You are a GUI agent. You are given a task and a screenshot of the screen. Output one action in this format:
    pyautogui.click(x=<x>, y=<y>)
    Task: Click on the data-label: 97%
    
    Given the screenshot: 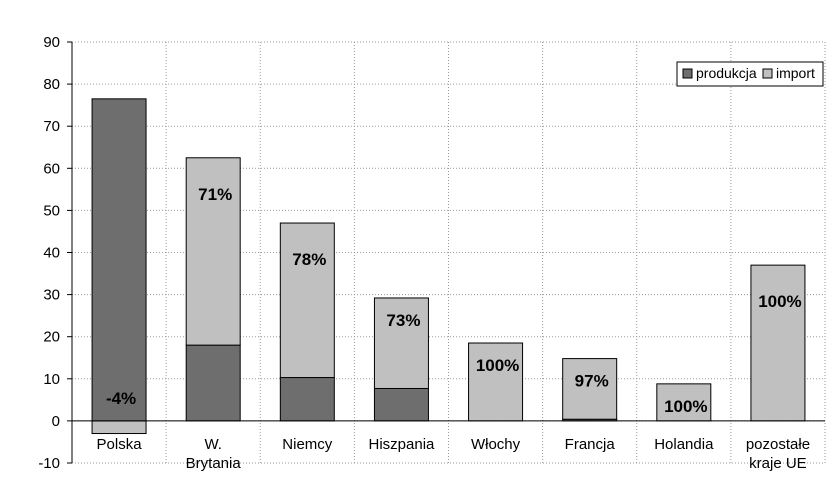 What is the action you would take?
    pyautogui.click(x=592, y=381)
    